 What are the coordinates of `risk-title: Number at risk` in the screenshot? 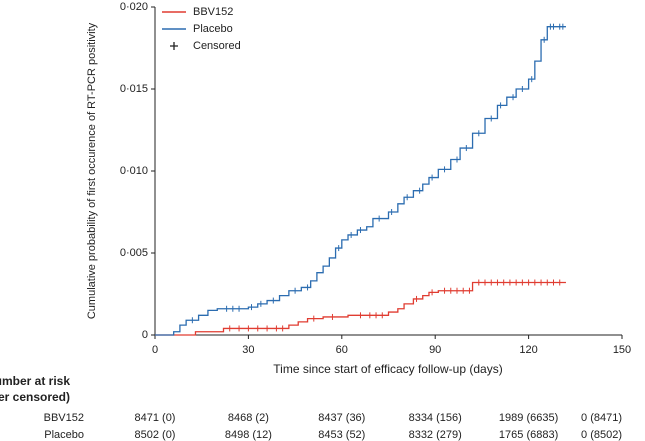 It's located at (35, 381).